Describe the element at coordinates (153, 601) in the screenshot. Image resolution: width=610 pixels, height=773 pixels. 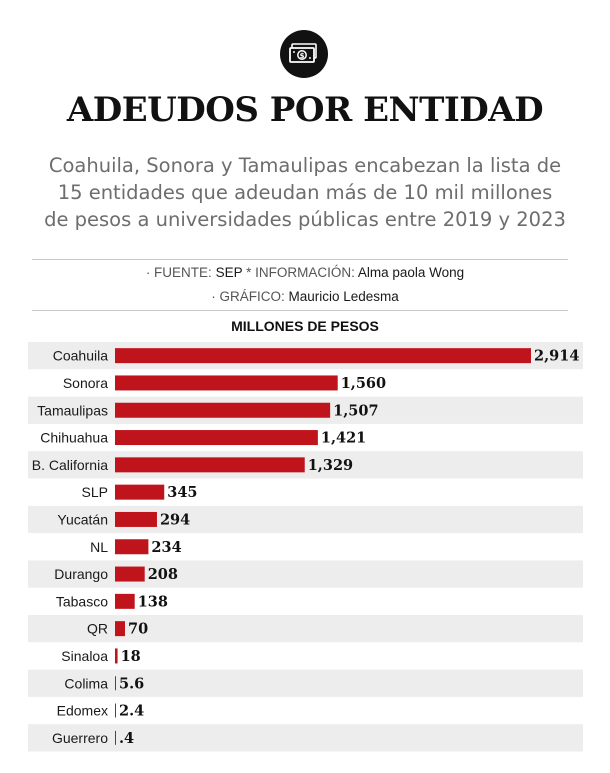
I see `value-label: 138` at that location.